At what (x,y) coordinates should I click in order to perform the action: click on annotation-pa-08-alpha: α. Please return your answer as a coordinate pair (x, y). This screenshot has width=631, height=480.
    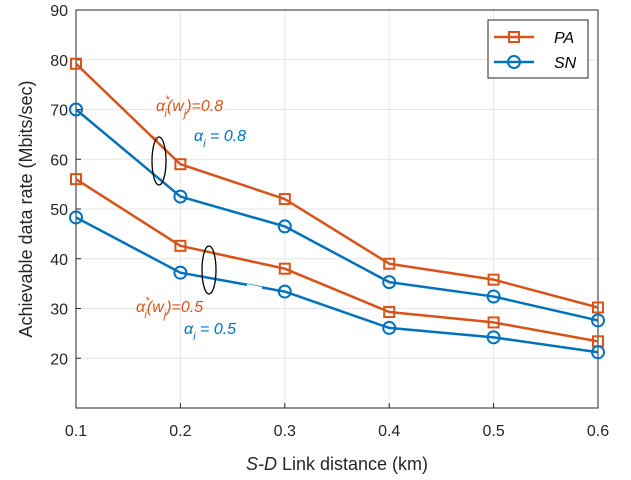
    Looking at the image, I should click on (161, 106).